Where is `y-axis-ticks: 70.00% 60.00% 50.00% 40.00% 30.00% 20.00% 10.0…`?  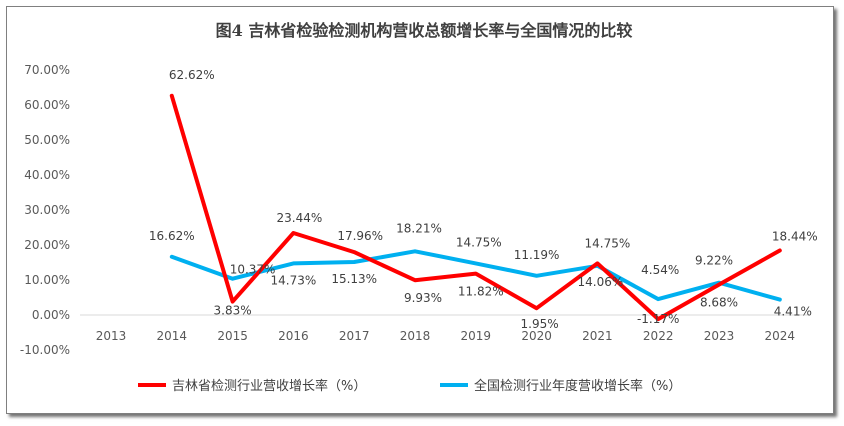 y-axis-ticks: 70.00% 60.00% 50.00% 40.00% 30.00% 20.00% 10.0… is located at coordinates (45, 210).